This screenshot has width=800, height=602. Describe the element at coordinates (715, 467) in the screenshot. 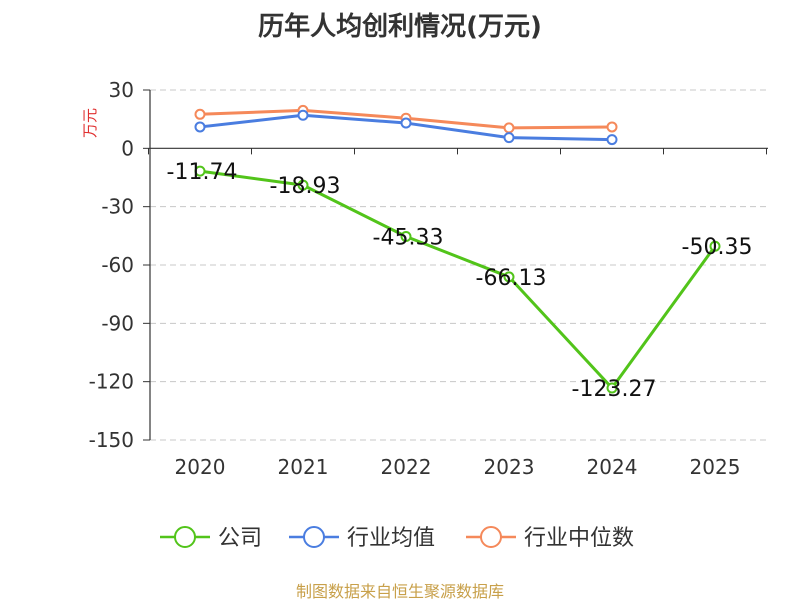

I see `x-tick-label: 2025` at that location.